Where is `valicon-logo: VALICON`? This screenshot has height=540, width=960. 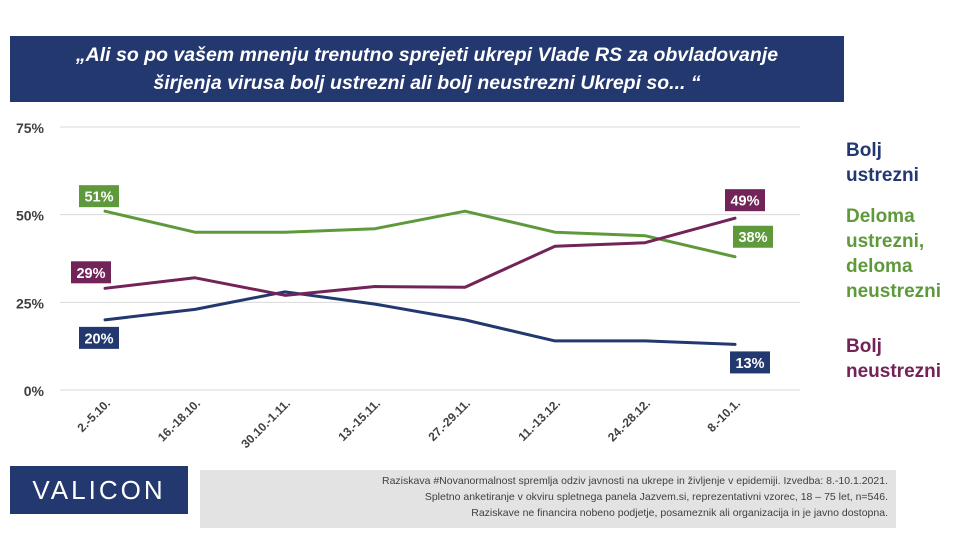
valicon-logo: VALICON is located at coordinates (99, 490).